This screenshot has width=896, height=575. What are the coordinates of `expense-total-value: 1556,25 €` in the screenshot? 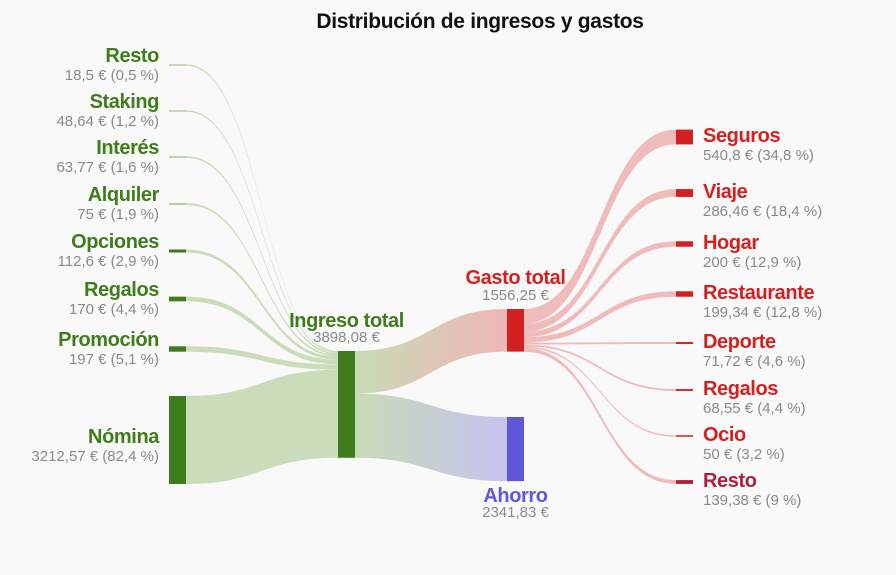 It's located at (515, 295).